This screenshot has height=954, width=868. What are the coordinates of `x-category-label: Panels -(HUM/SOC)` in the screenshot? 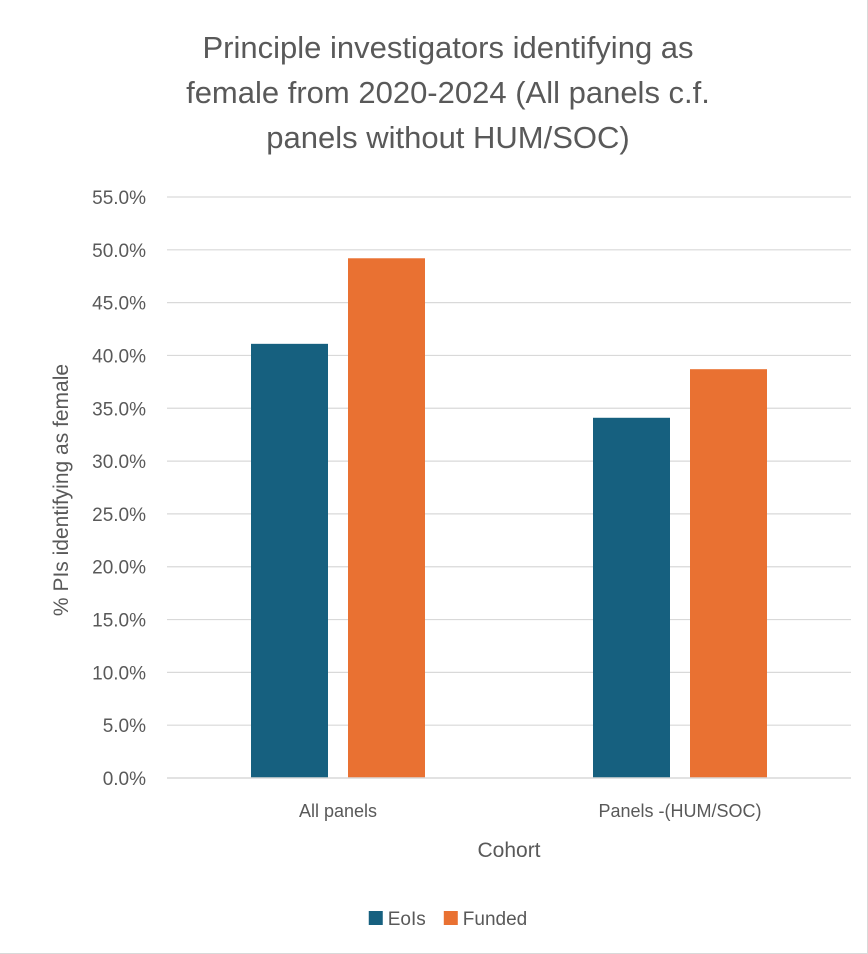 It's located at (679, 811).